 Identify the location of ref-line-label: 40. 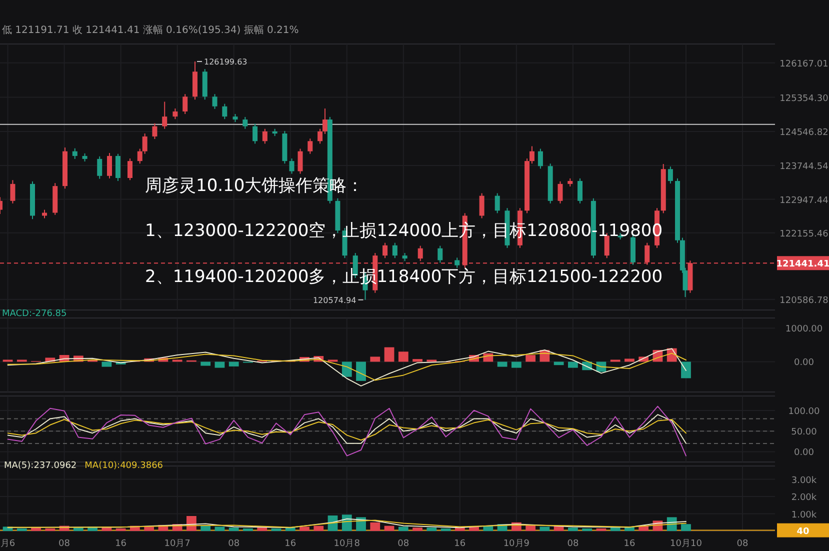
(803, 531).